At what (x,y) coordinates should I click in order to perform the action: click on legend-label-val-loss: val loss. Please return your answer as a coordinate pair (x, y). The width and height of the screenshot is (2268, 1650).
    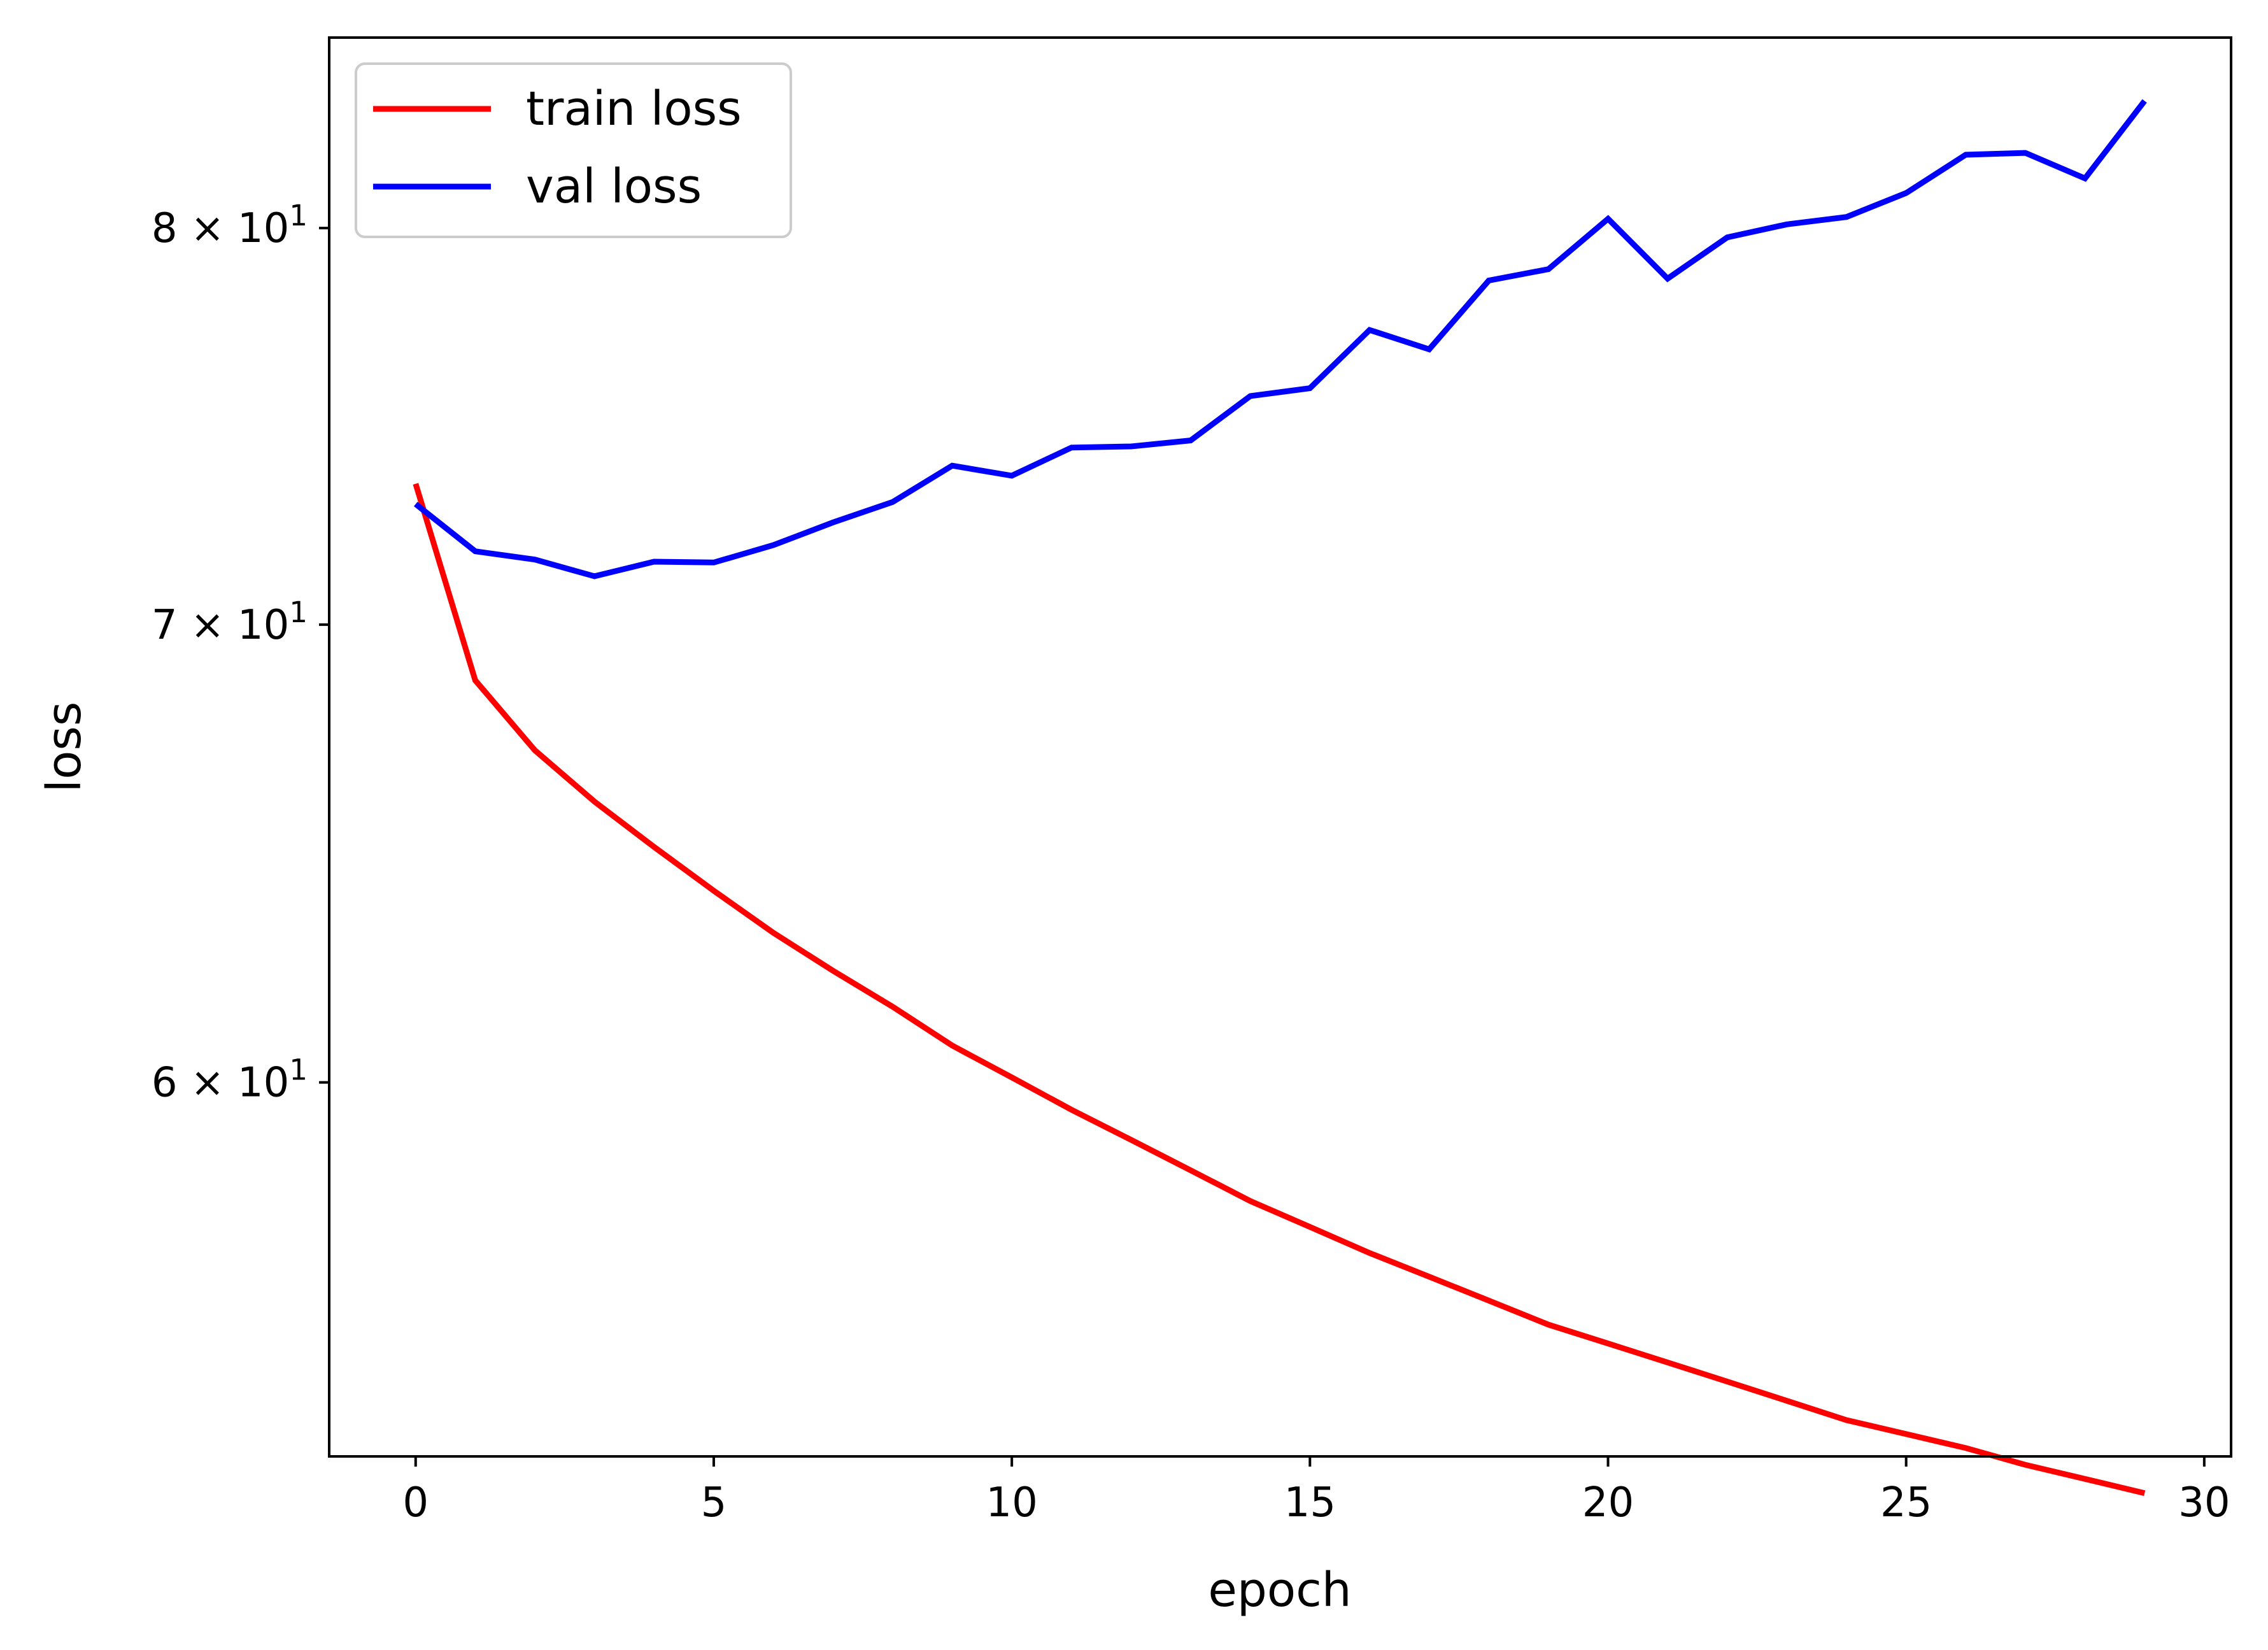
    Looking at the image, I should click on (614, 187).